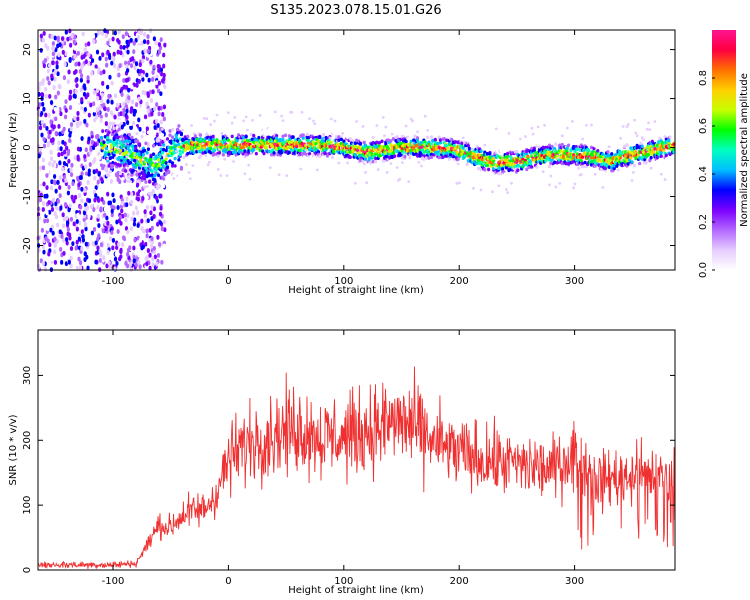 This screenshot has width=750, height=600. Describe the element at coordinates (574, 581) in the screenshot. I see `x-tick-label: 300` at that location.